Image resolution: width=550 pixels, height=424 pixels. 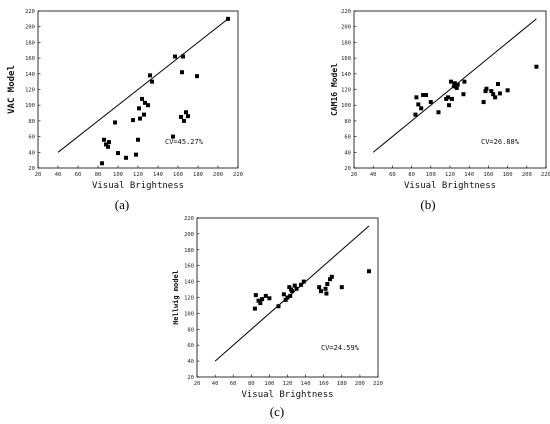 What do you see at coordinates (346, 43) in the screenshot?
I see `panel-b-y-tick-label: 180` at bounding box center [346, 43].